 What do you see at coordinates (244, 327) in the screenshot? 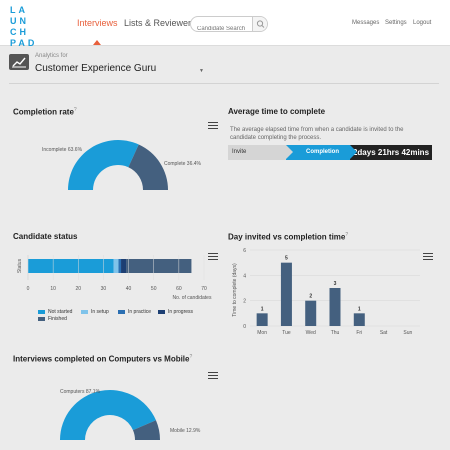
I see `days-y-tick-label: 0` at bounding box center [244, 327].